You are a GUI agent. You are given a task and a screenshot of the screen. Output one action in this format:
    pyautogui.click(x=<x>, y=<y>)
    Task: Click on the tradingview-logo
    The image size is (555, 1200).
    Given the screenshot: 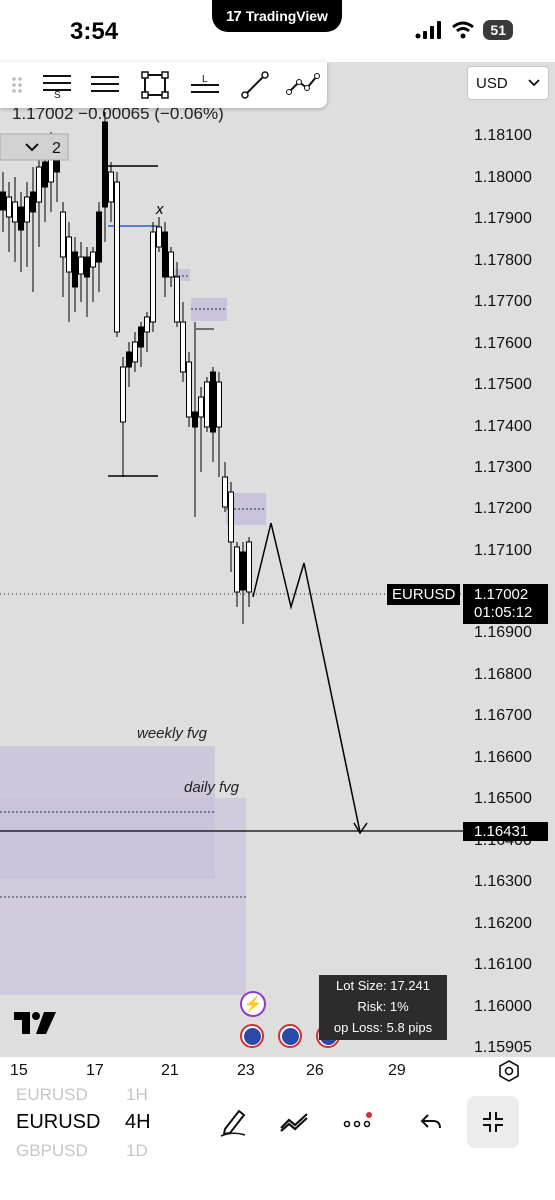 What is the action you would take?
    pyautogui.click(x=35, y=1023)
    